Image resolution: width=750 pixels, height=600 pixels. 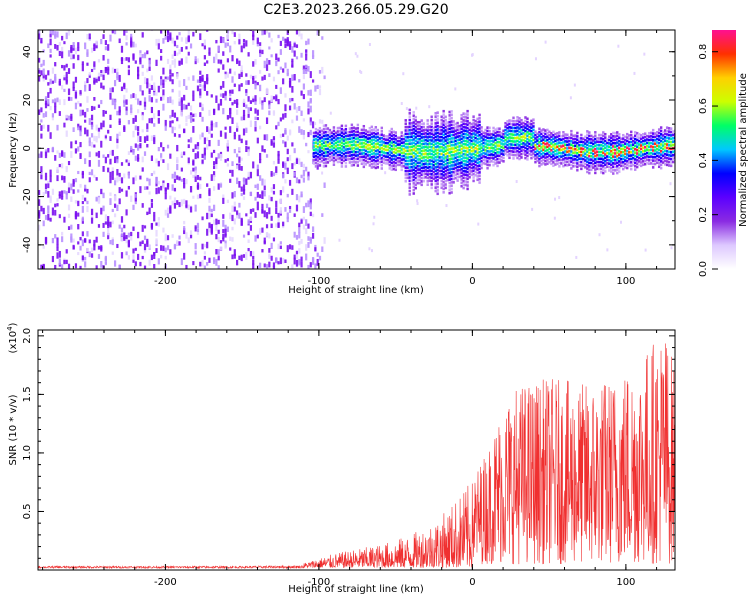 What do you see at coordinates (703, 215) in the screenshot?
I see `colorbar-tick-label: 0.2` at bounding box center [703, 215].